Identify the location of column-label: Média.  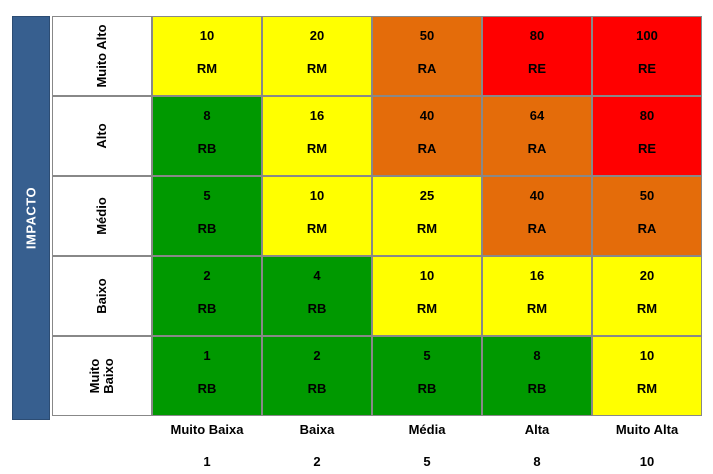
(427, 429).